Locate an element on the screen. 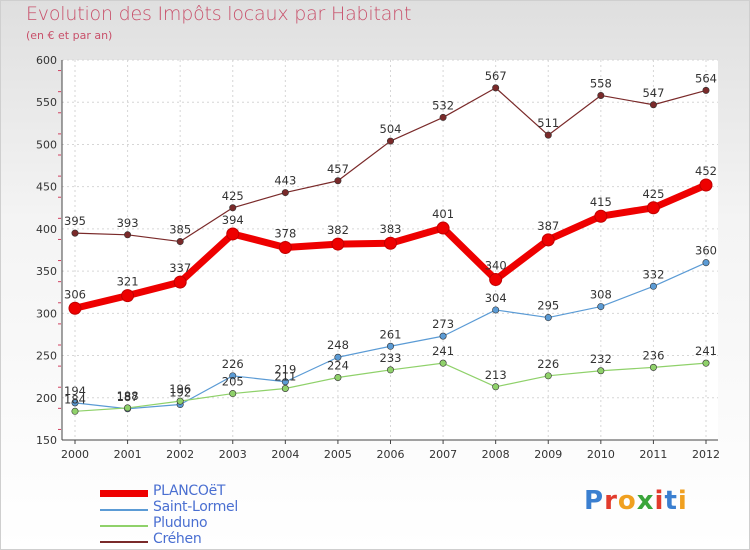 Image resolution: width=750 pixels, height=550 pixels. logo-letter: P is located at coordinates (594, 501).